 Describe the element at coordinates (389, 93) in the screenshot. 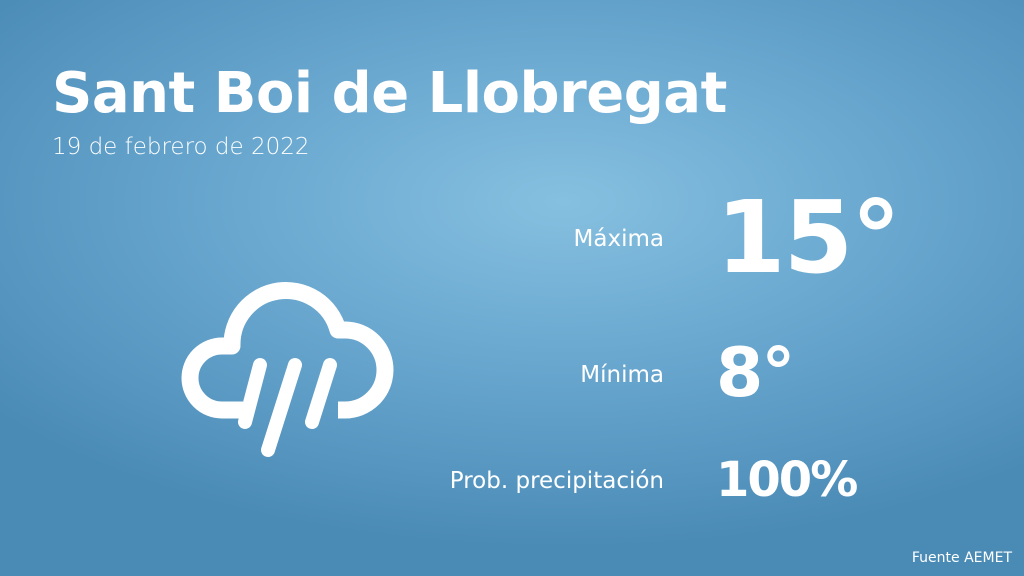

I see `city-title: Sant Boi de Llobregat` at that location.